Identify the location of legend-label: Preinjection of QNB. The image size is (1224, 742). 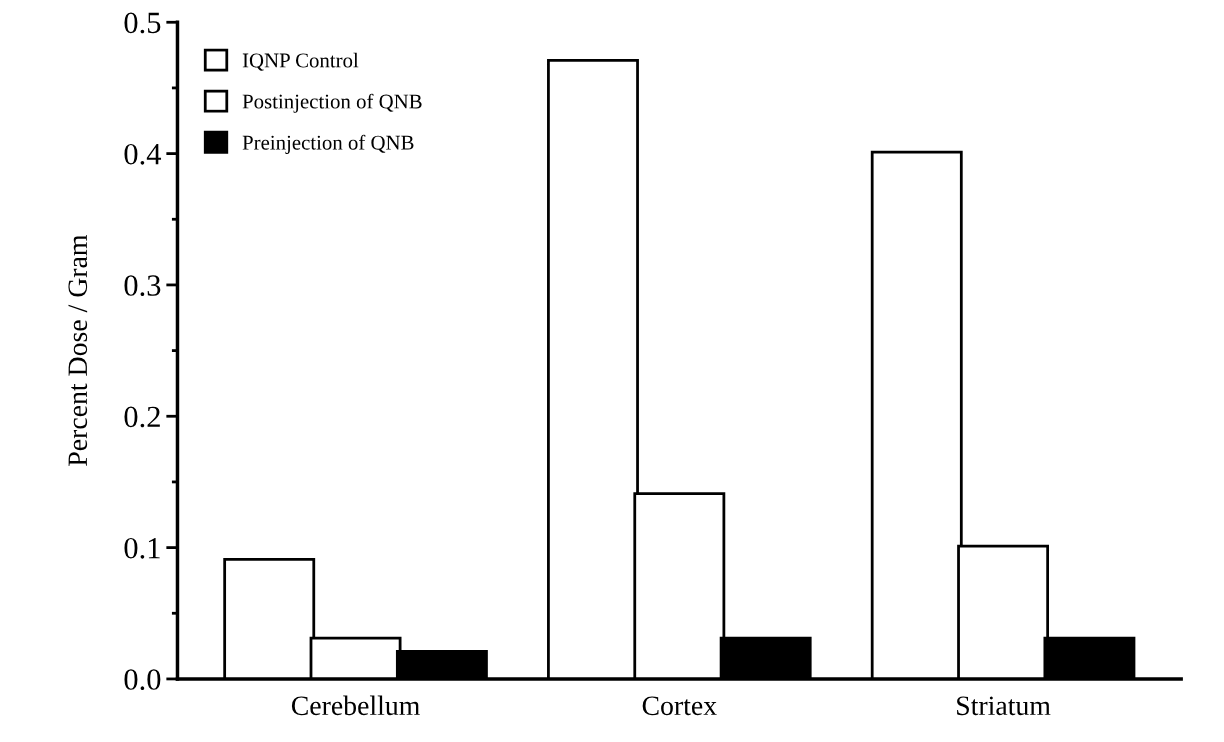
(328, 144).